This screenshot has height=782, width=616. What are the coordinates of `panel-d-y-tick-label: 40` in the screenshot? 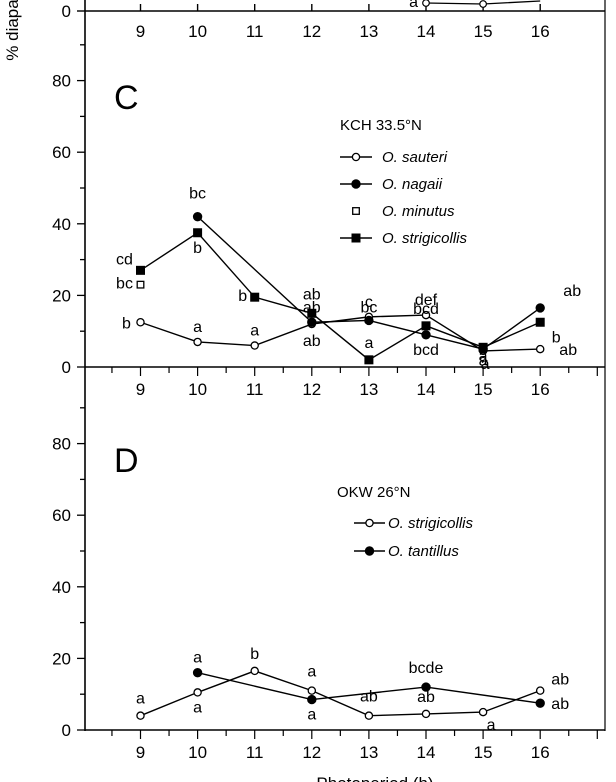 It's located at (61, 587).